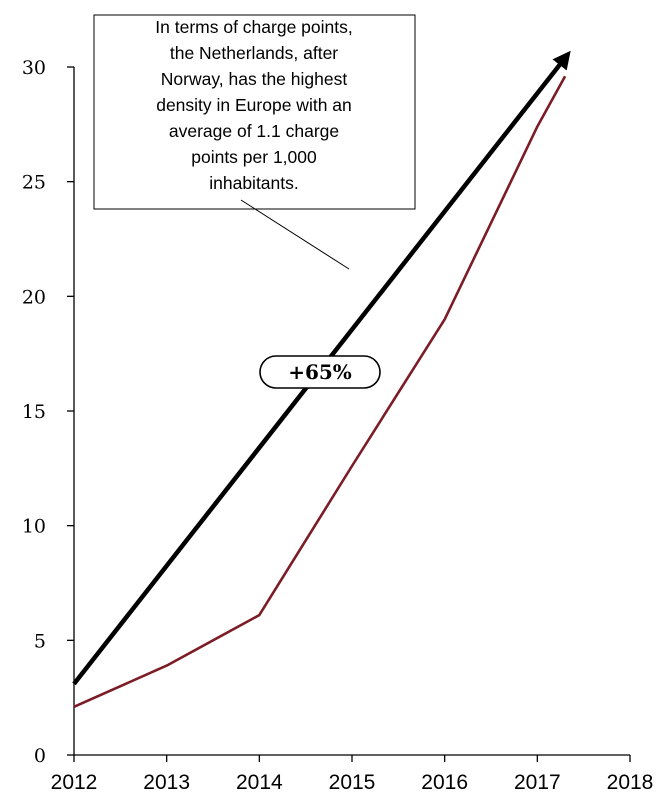 This screenshot has width=665, height=809. What do you see at coordinates (254, 105) in the screenshot?
I see `annotation-line: density in Europe with an` at bounding box center [254, 105].